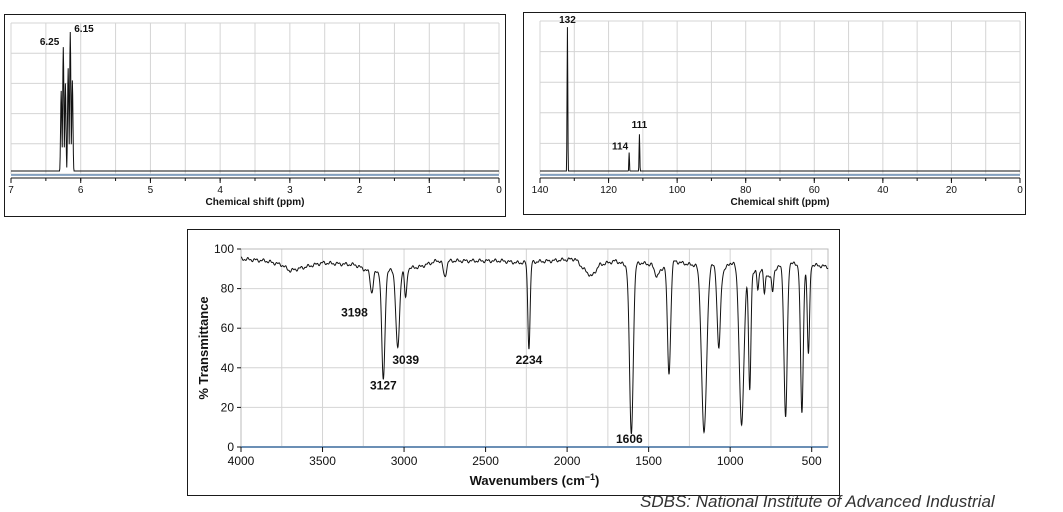 This screenshot has height=512, width=1063. What do you see at coordinates (812, 461) in the screenshot?
I see `x-tick-label: 500` at bounding box center [812, 461].